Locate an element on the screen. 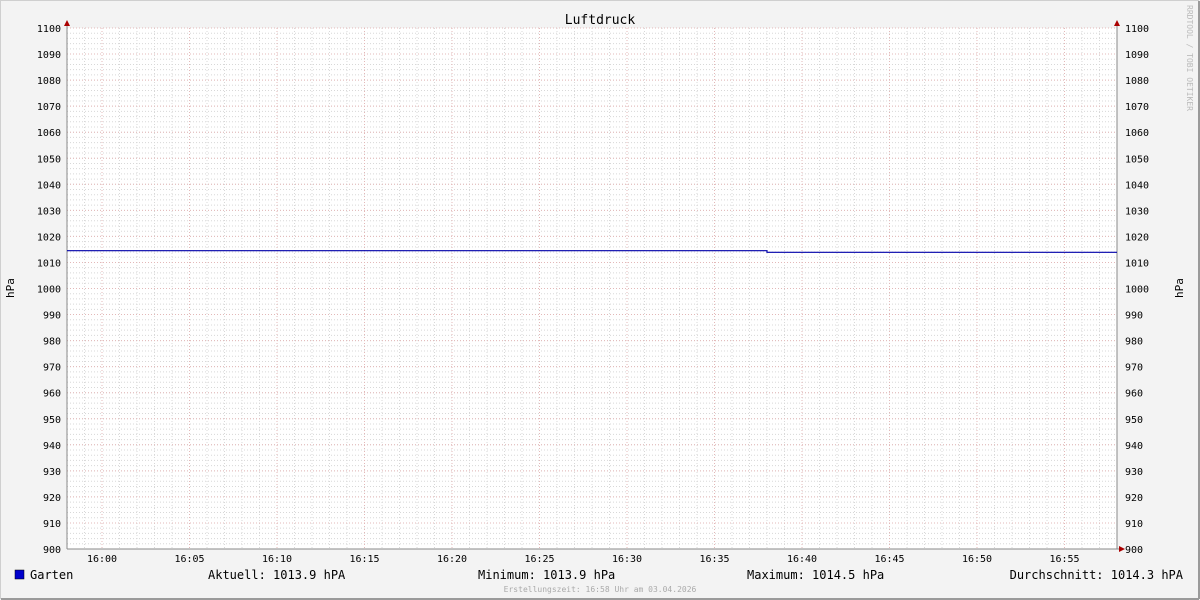 Image resolution: width=1200 pixels, height=600 pixels. x-tick-label: 16:30 is located at coordinates (627, 559).